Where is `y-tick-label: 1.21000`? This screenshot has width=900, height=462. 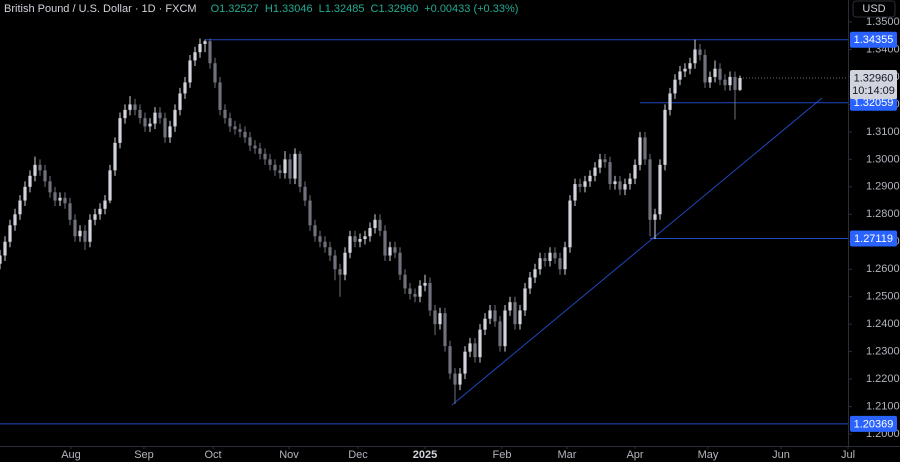 y-tick-label: 1.21000 is located at coordinates (883, 406).